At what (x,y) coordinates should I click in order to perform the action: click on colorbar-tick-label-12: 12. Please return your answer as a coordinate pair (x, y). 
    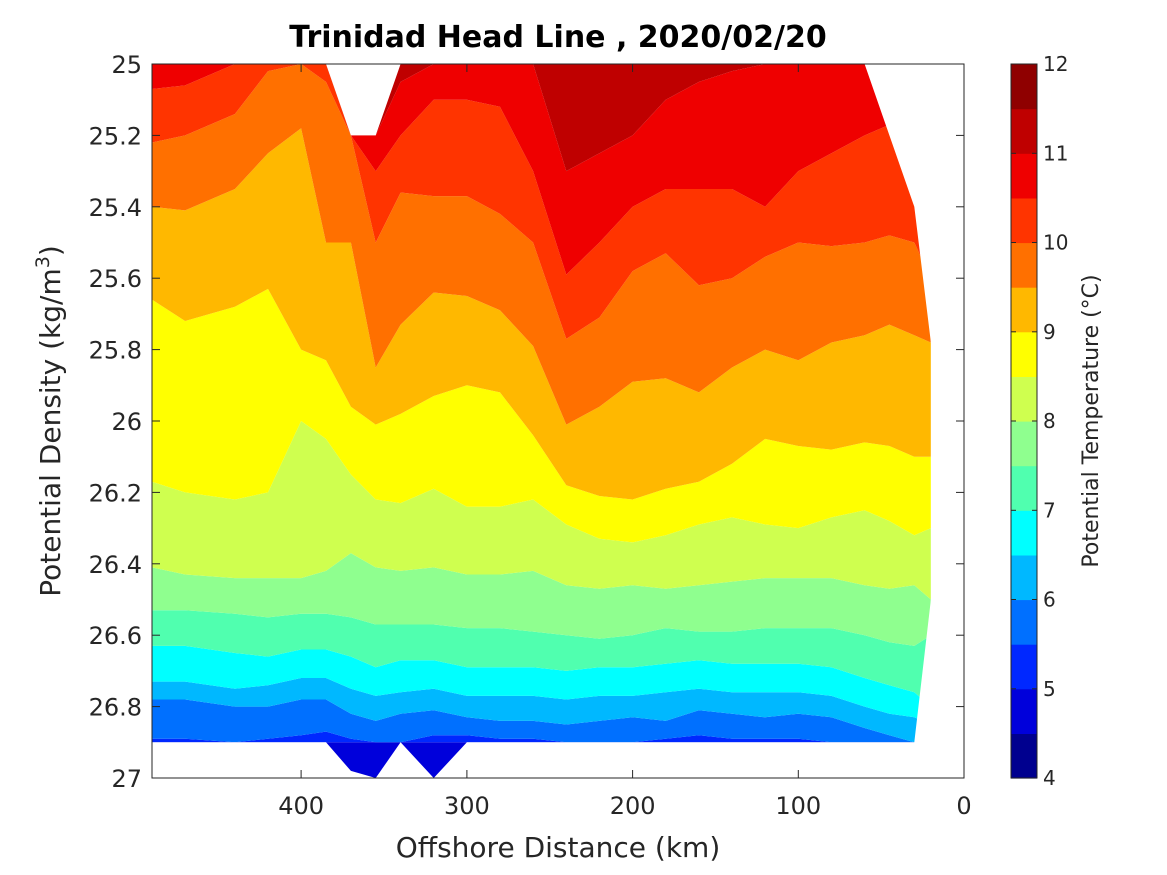
    Looking at the image, I should click on (1055, 64).